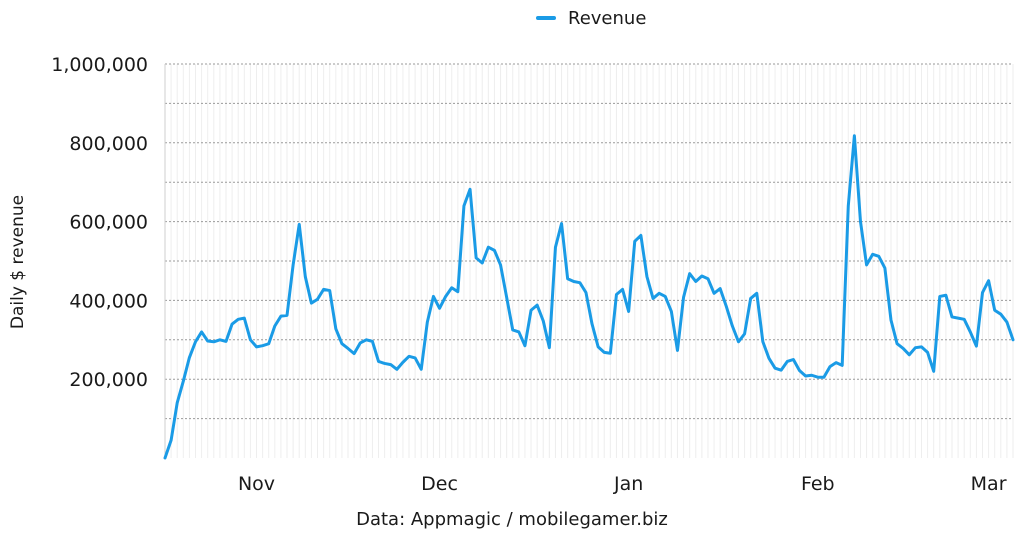 The image size is (1024, 537). Describe the element at coordinates (108, 380) in the screenshot. I see `y-tick-label: 200,000` at that location.